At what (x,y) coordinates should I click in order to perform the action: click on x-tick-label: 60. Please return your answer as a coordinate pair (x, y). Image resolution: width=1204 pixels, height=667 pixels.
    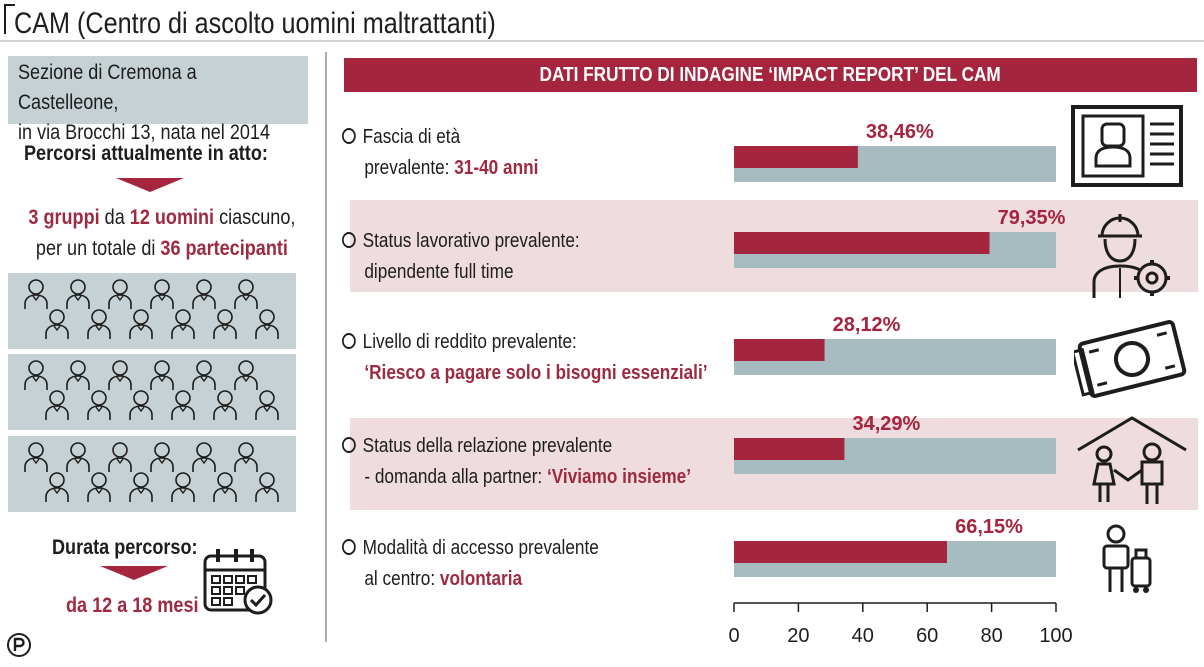
    Looking at the image, I should click on (927, 636).